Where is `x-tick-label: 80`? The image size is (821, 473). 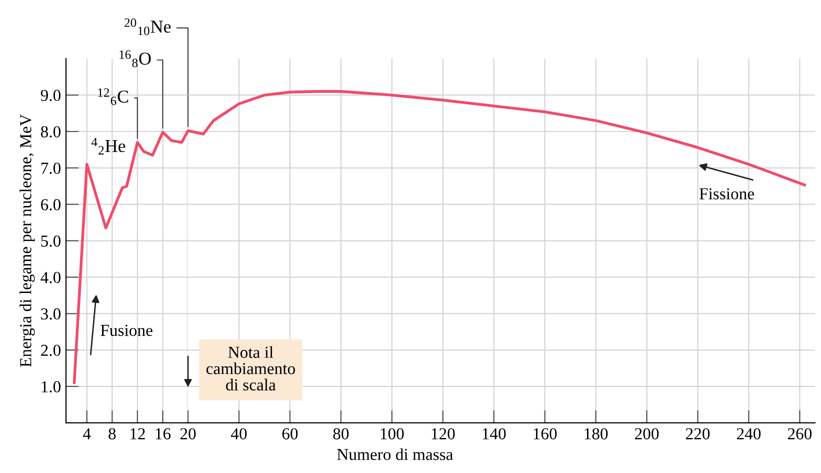
x-tick-label: 80 is located at coordinates (341, 434).